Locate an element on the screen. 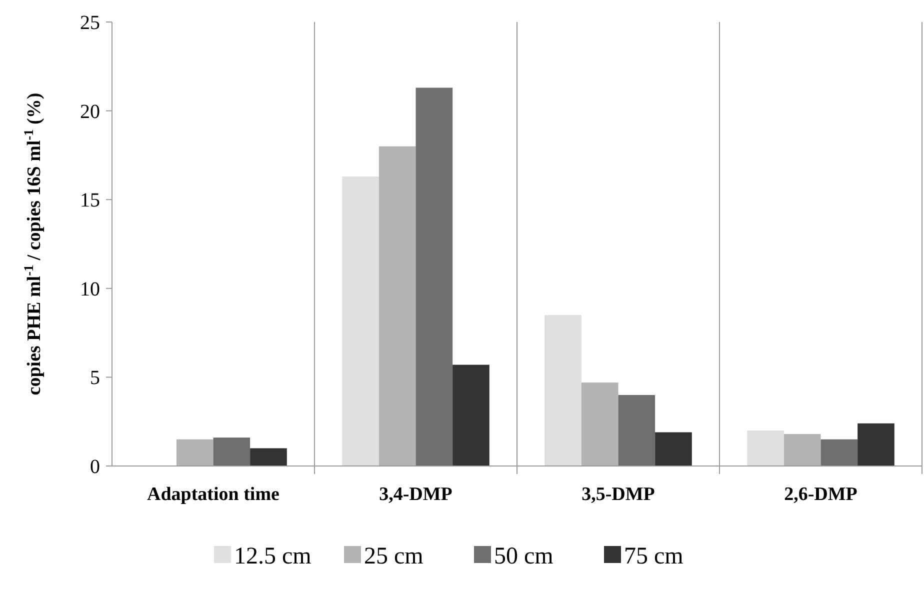 This screenshot has height=594, width=924. legend-label: 12.5 cm is located at coordinates (273, 556).